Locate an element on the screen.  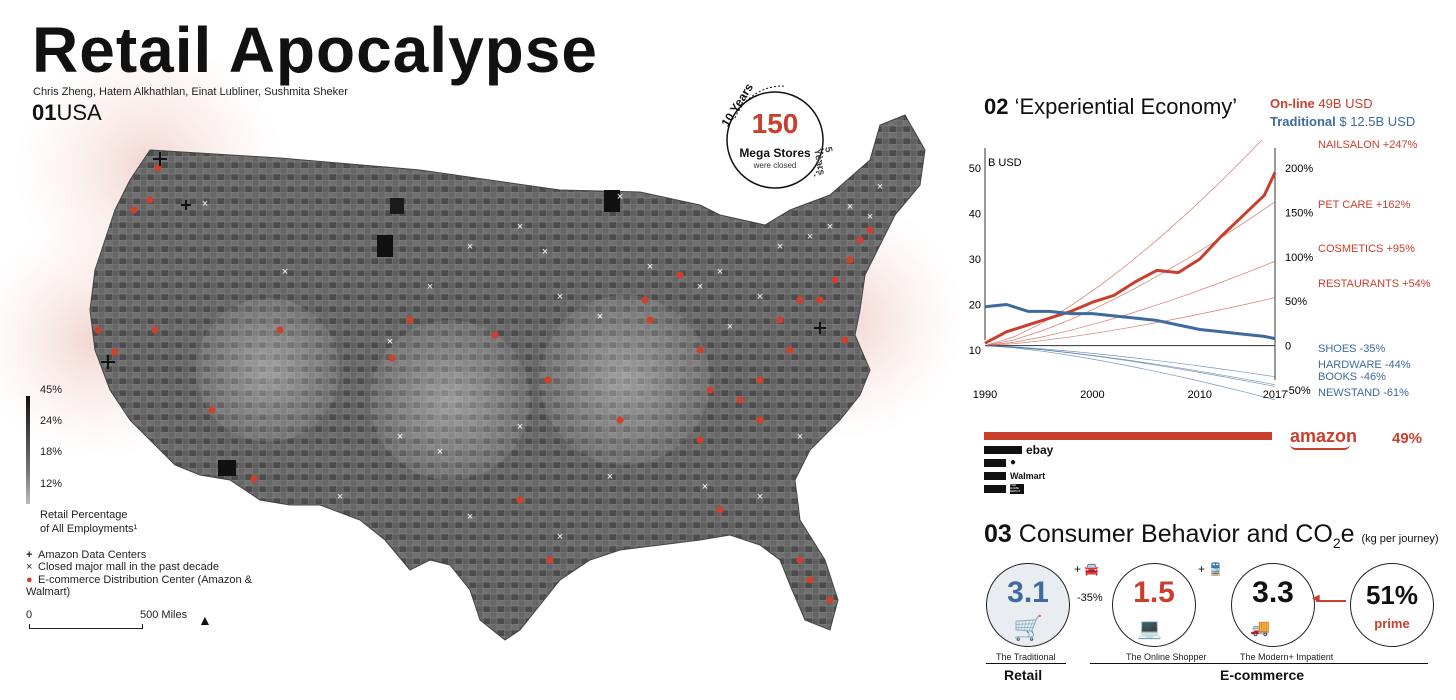
apple-bar is located at coordinates (995, 463).